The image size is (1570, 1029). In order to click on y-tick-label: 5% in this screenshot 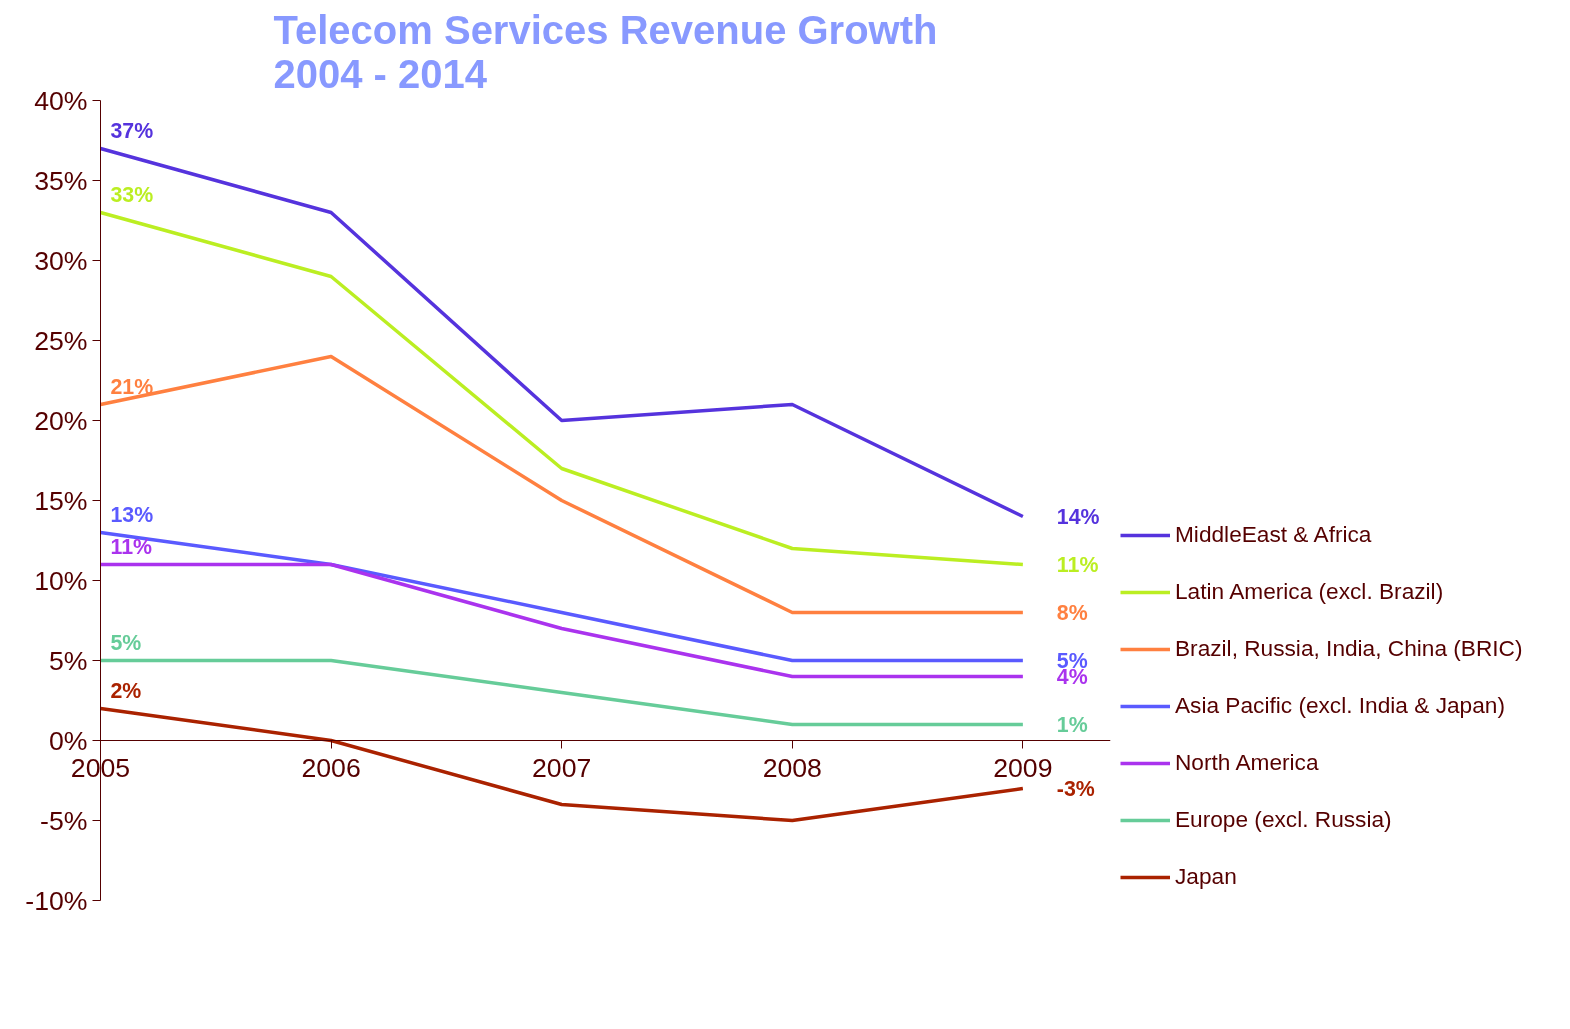, I will do `click(68, 660)`.